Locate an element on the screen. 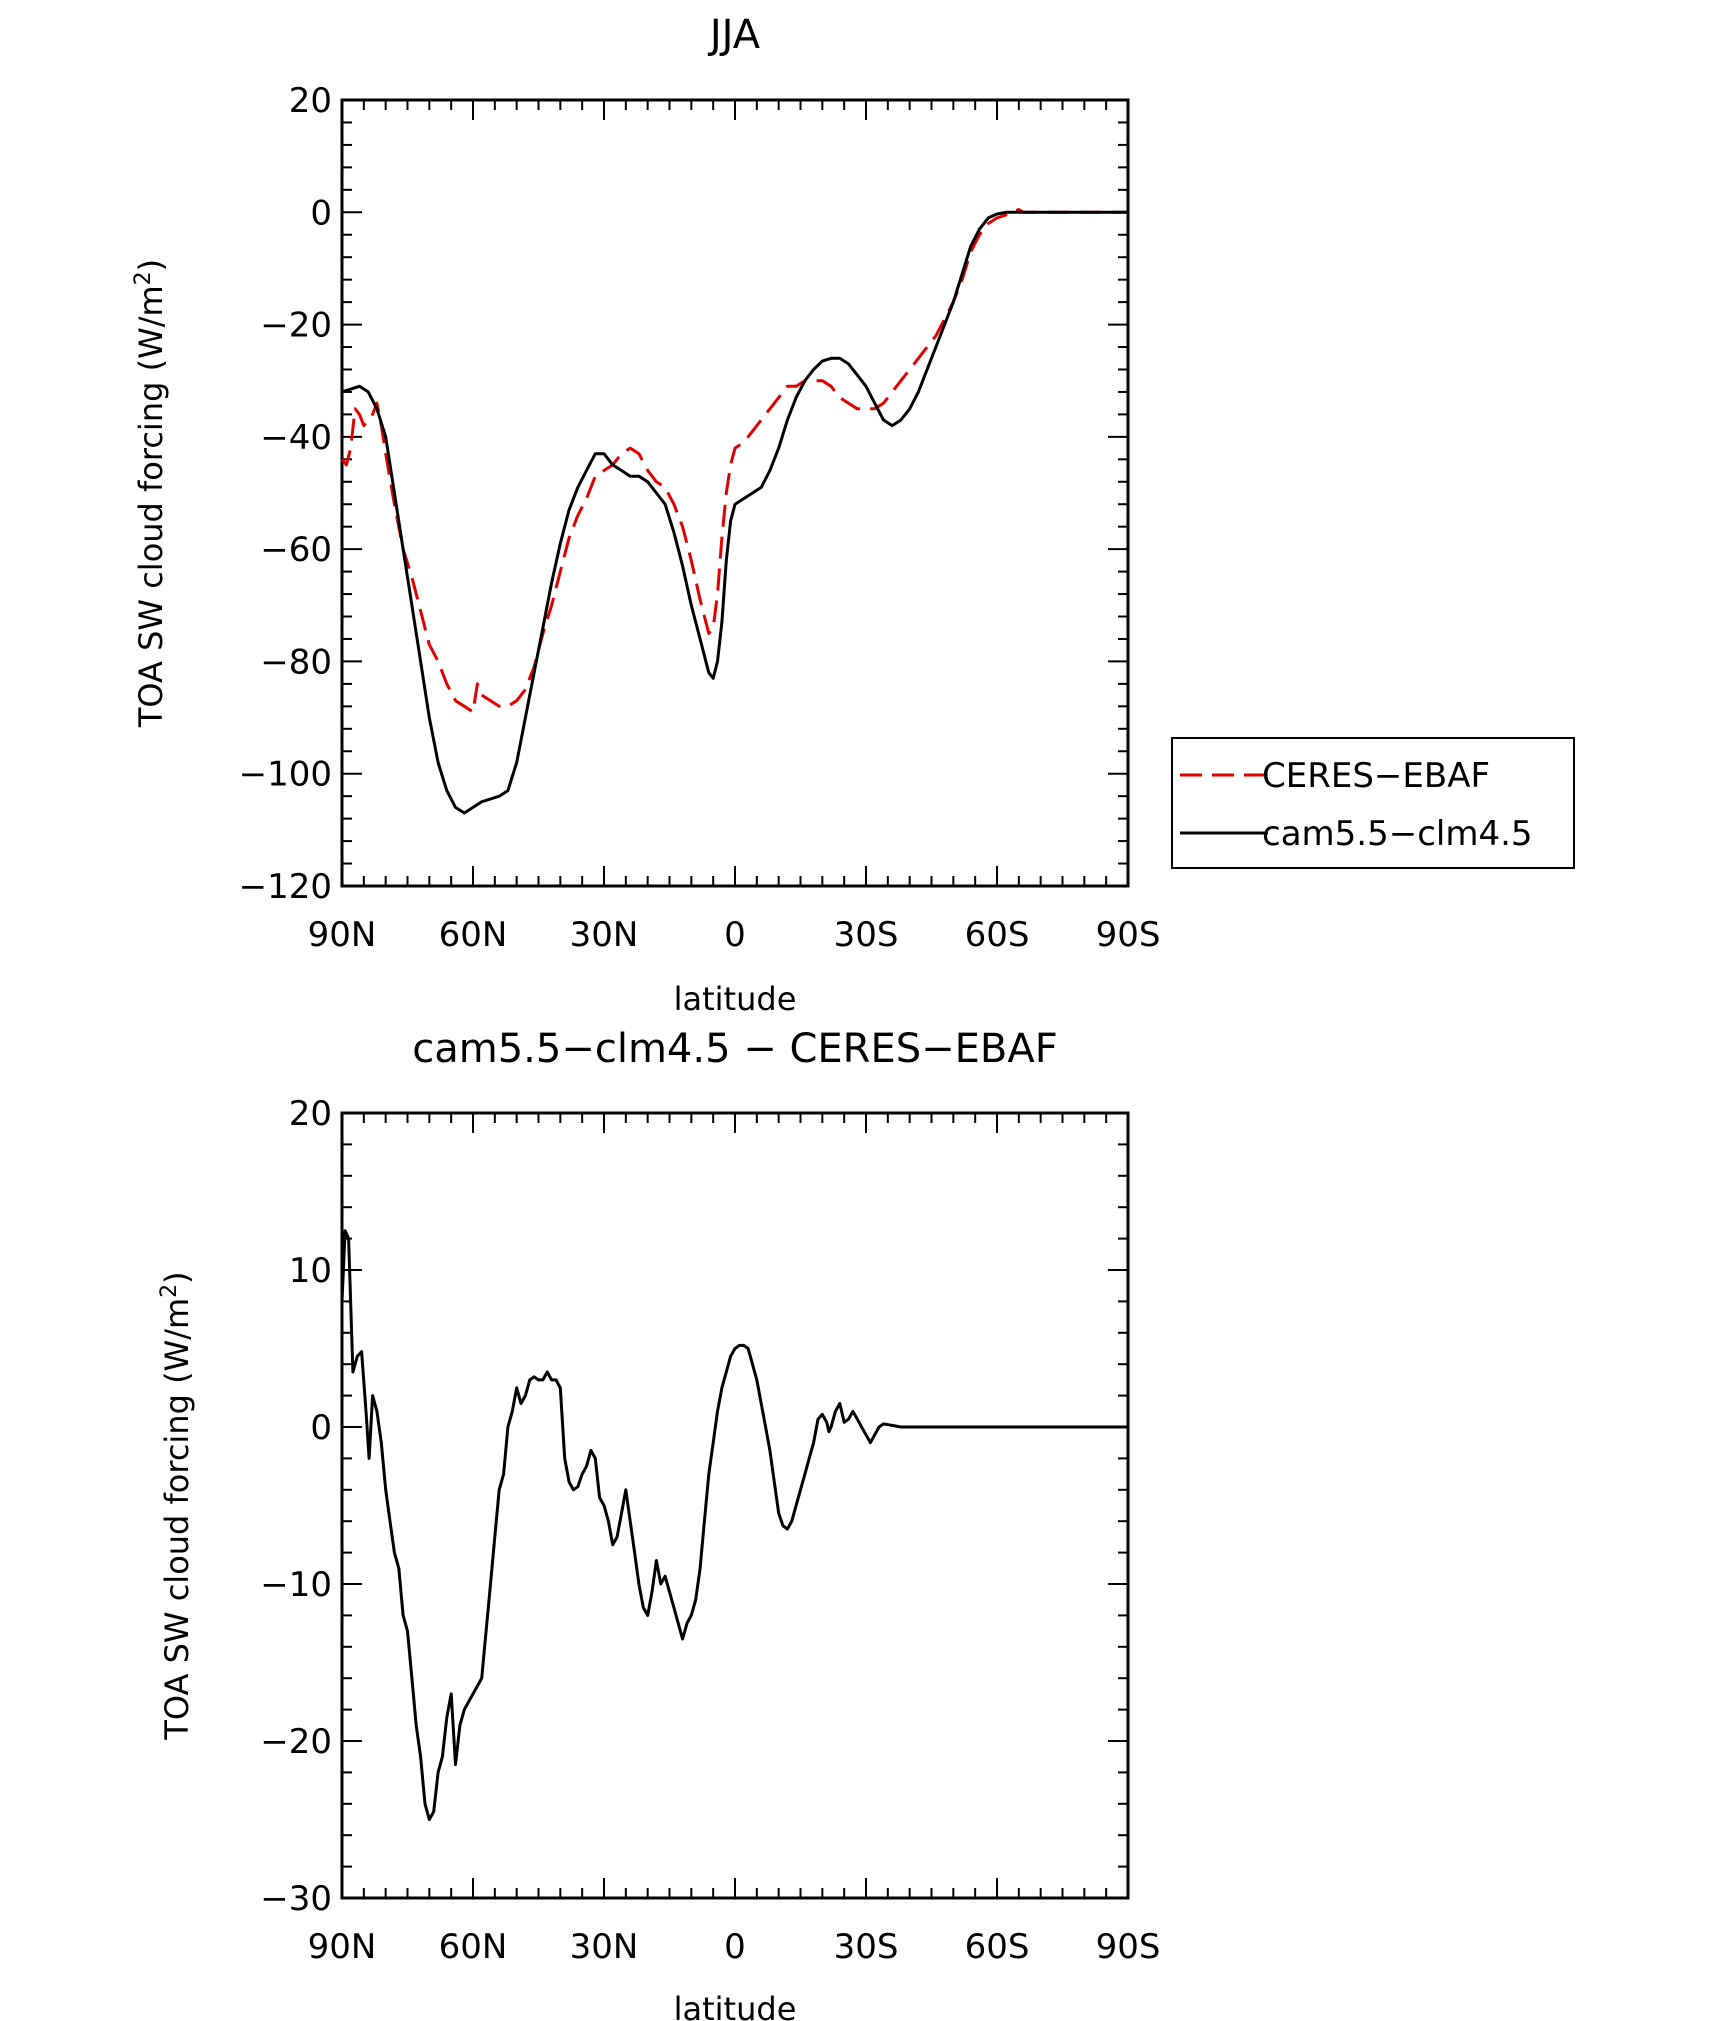 This screenshot has width=1710, height=2021. y-tick-label: −30 is located at coordinates (296, 1899).